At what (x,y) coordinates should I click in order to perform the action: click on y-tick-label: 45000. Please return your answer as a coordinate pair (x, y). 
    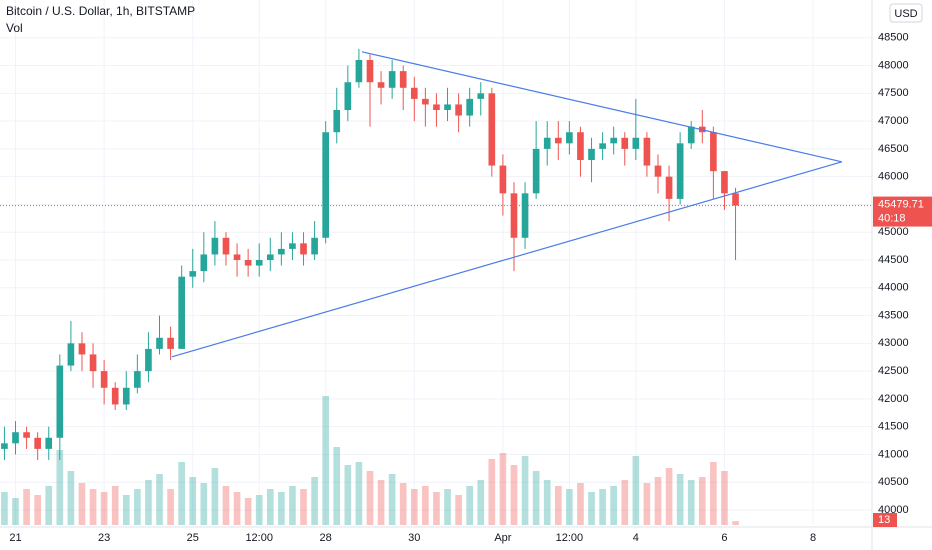
    Looking at the image, I should click on (893, 232).